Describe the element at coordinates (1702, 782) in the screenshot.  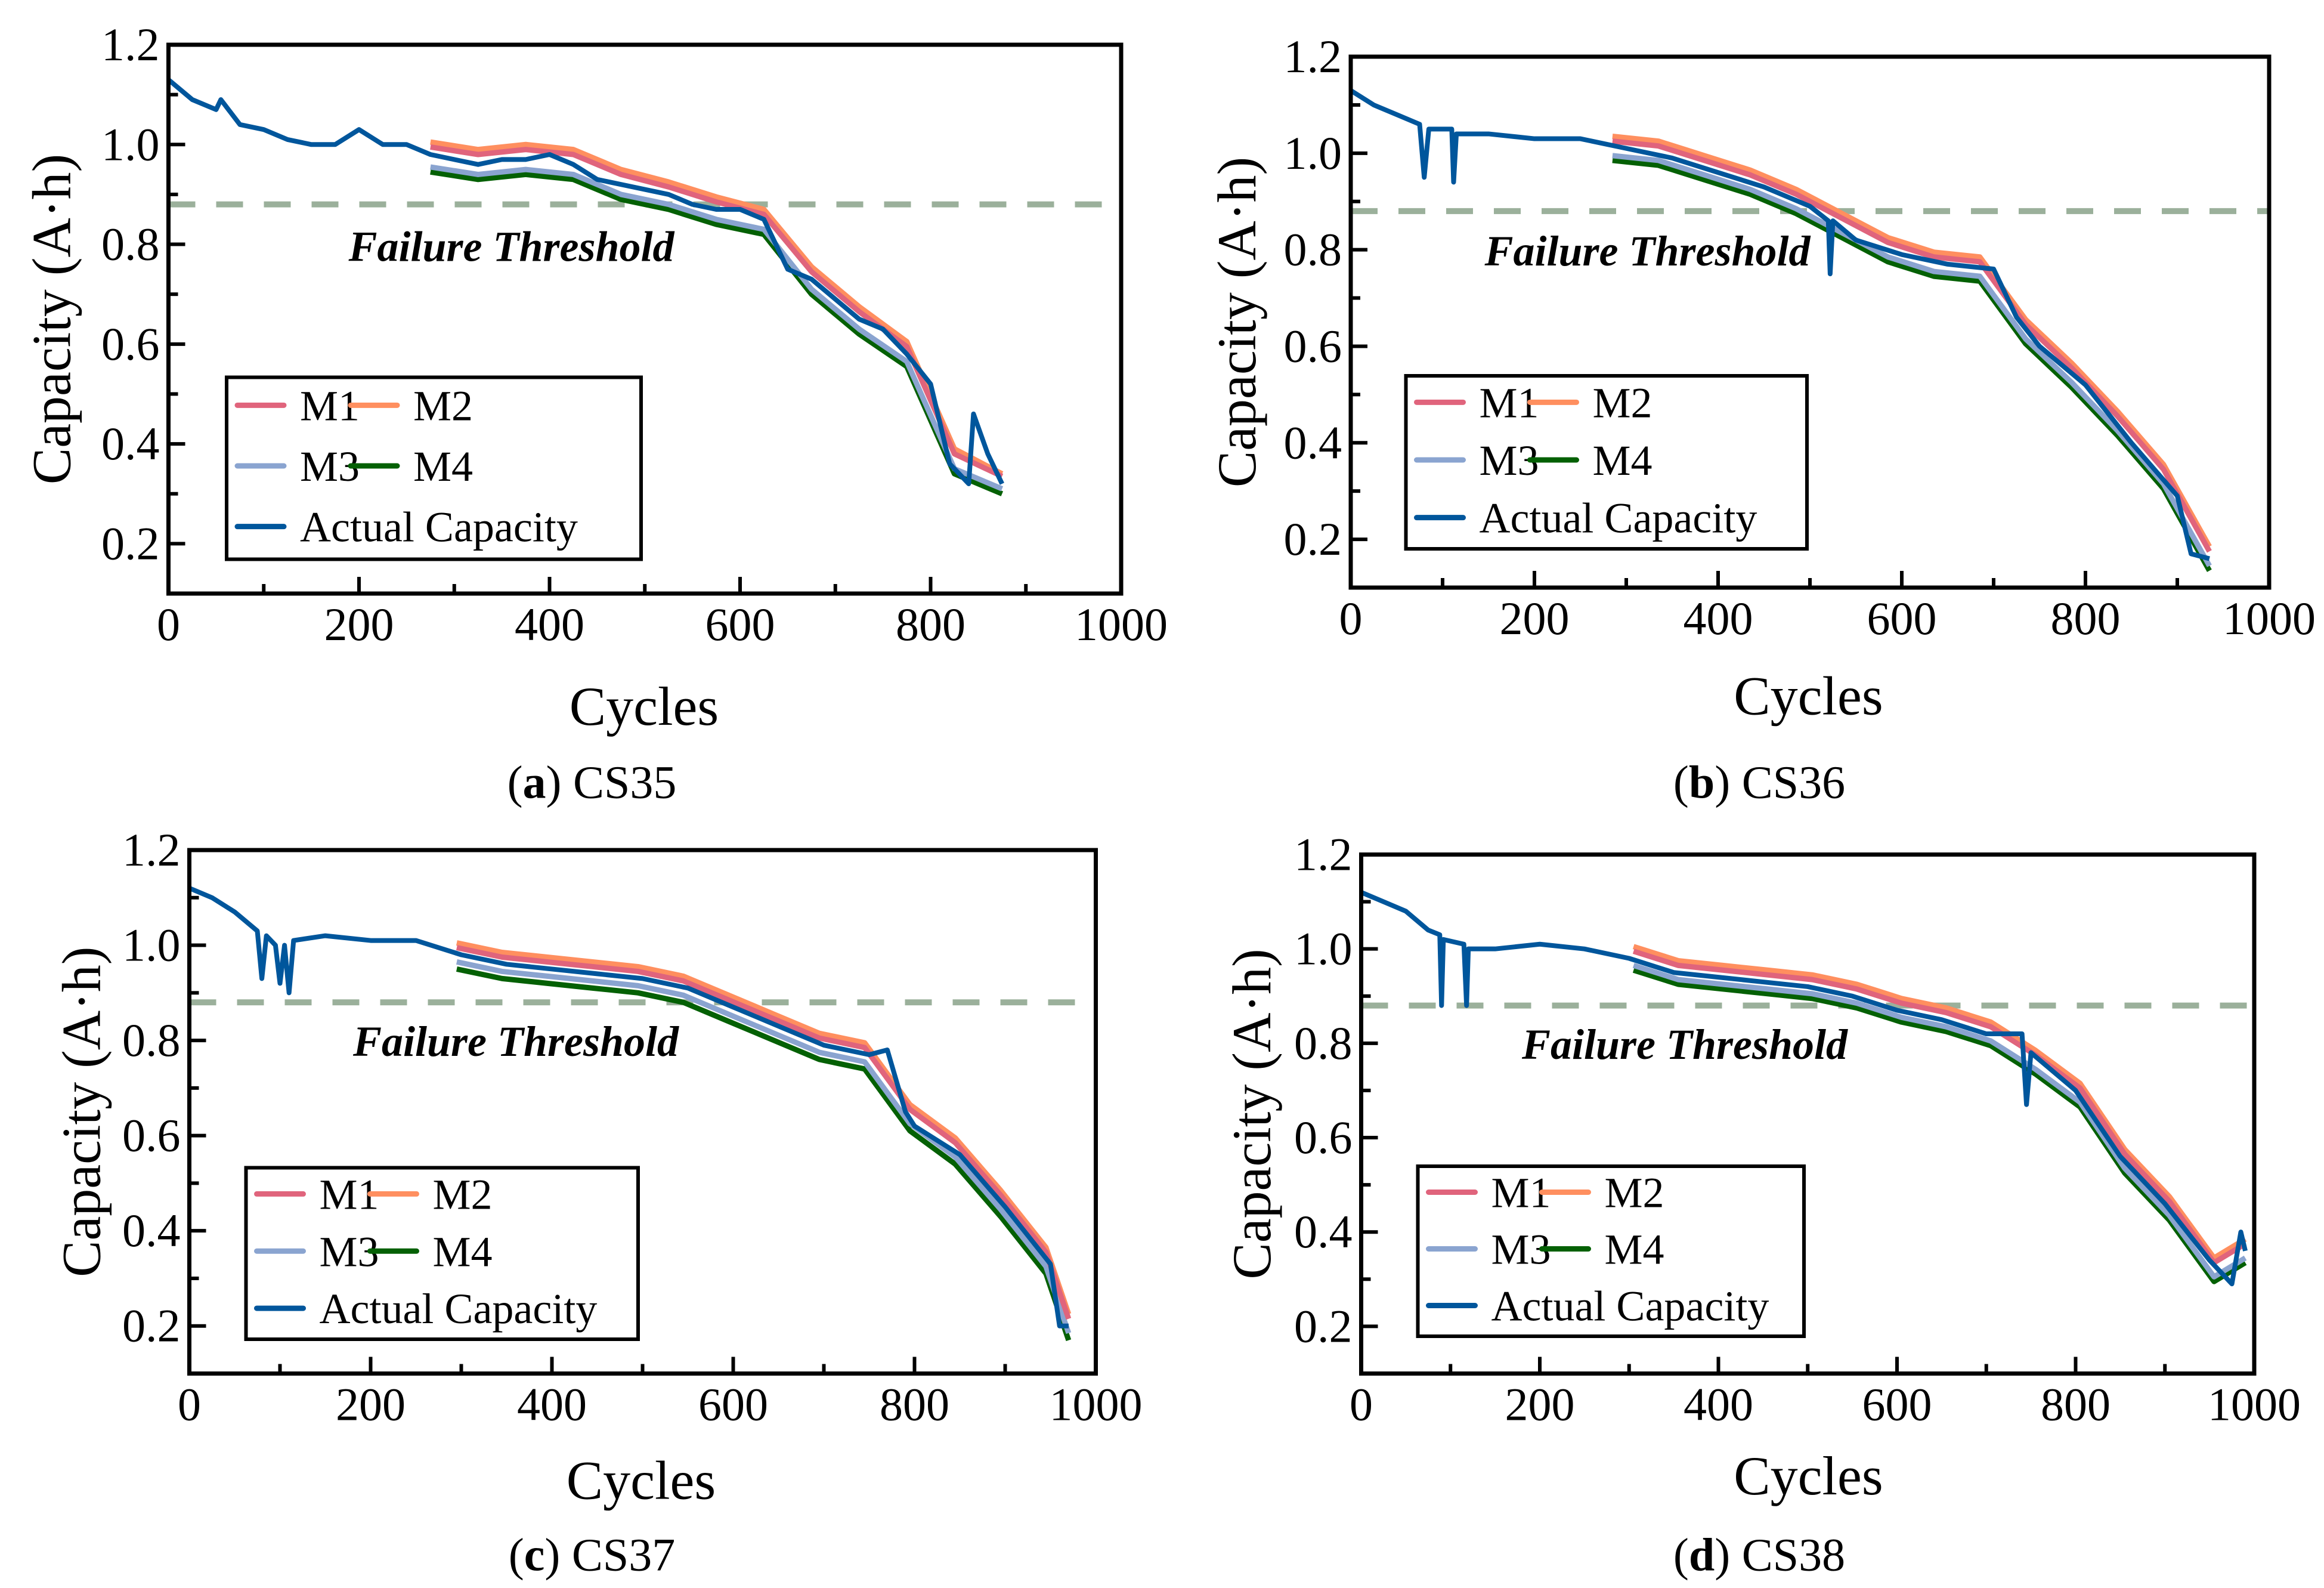
I see `caption-letter: b` at that location.